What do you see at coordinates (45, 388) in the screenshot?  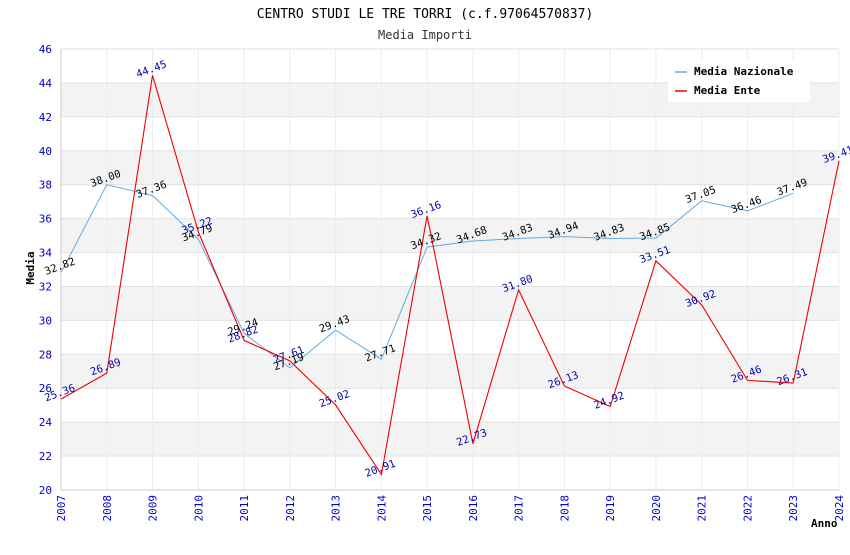 I see `y-tick-label: 26` at bounding box center [45, 388].